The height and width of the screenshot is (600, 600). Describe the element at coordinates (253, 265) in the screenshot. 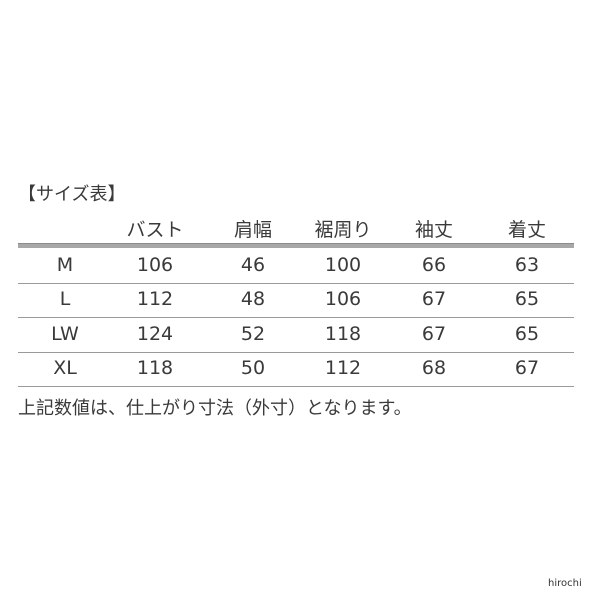

I see `table-cell: 46` at that location.